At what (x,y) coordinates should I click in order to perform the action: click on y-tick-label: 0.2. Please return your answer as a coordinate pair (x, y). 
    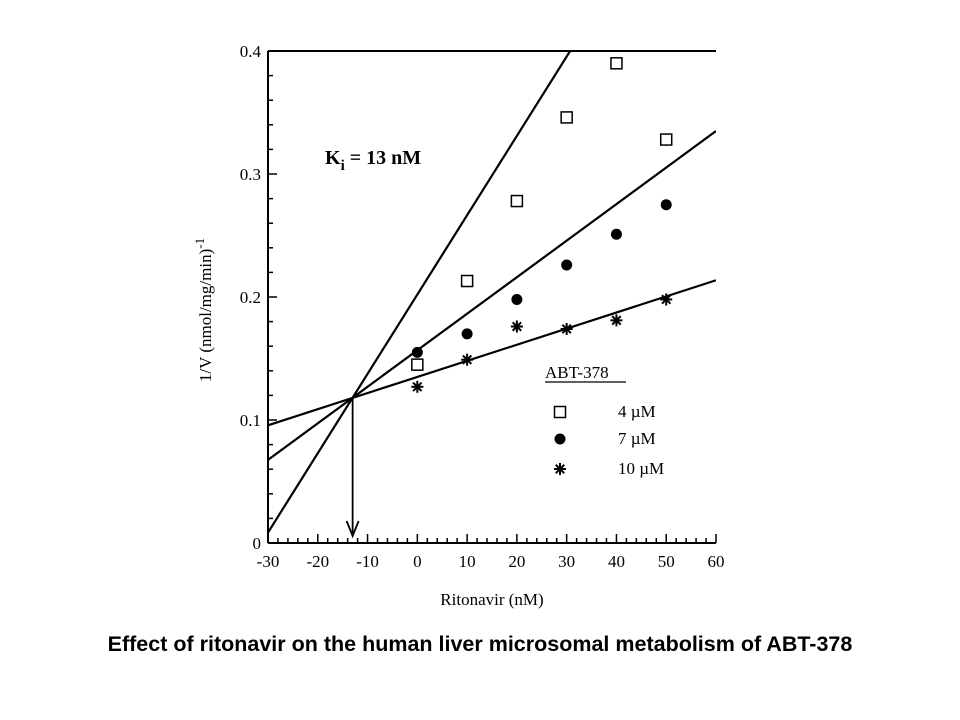
    Looking at the image, I should click on (250, 297).